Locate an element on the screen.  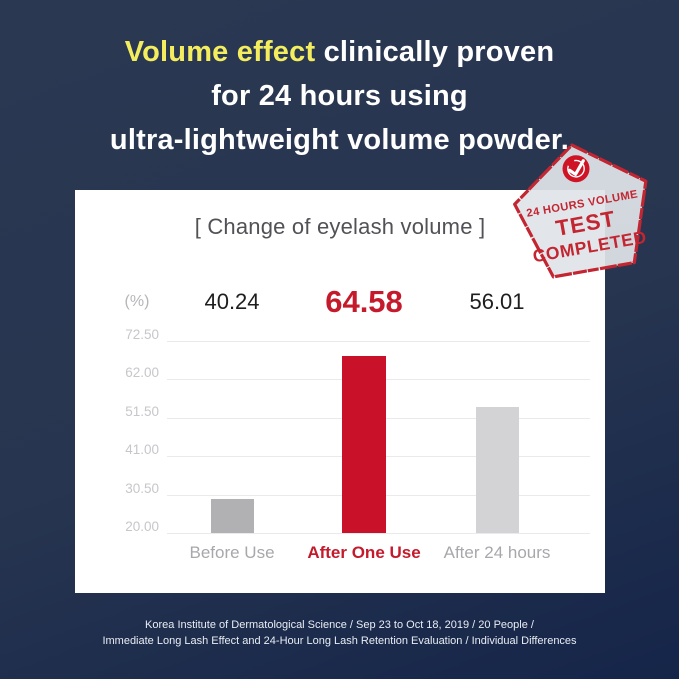
y-tick-label: 72.50 is located at coordinates (142, 334).